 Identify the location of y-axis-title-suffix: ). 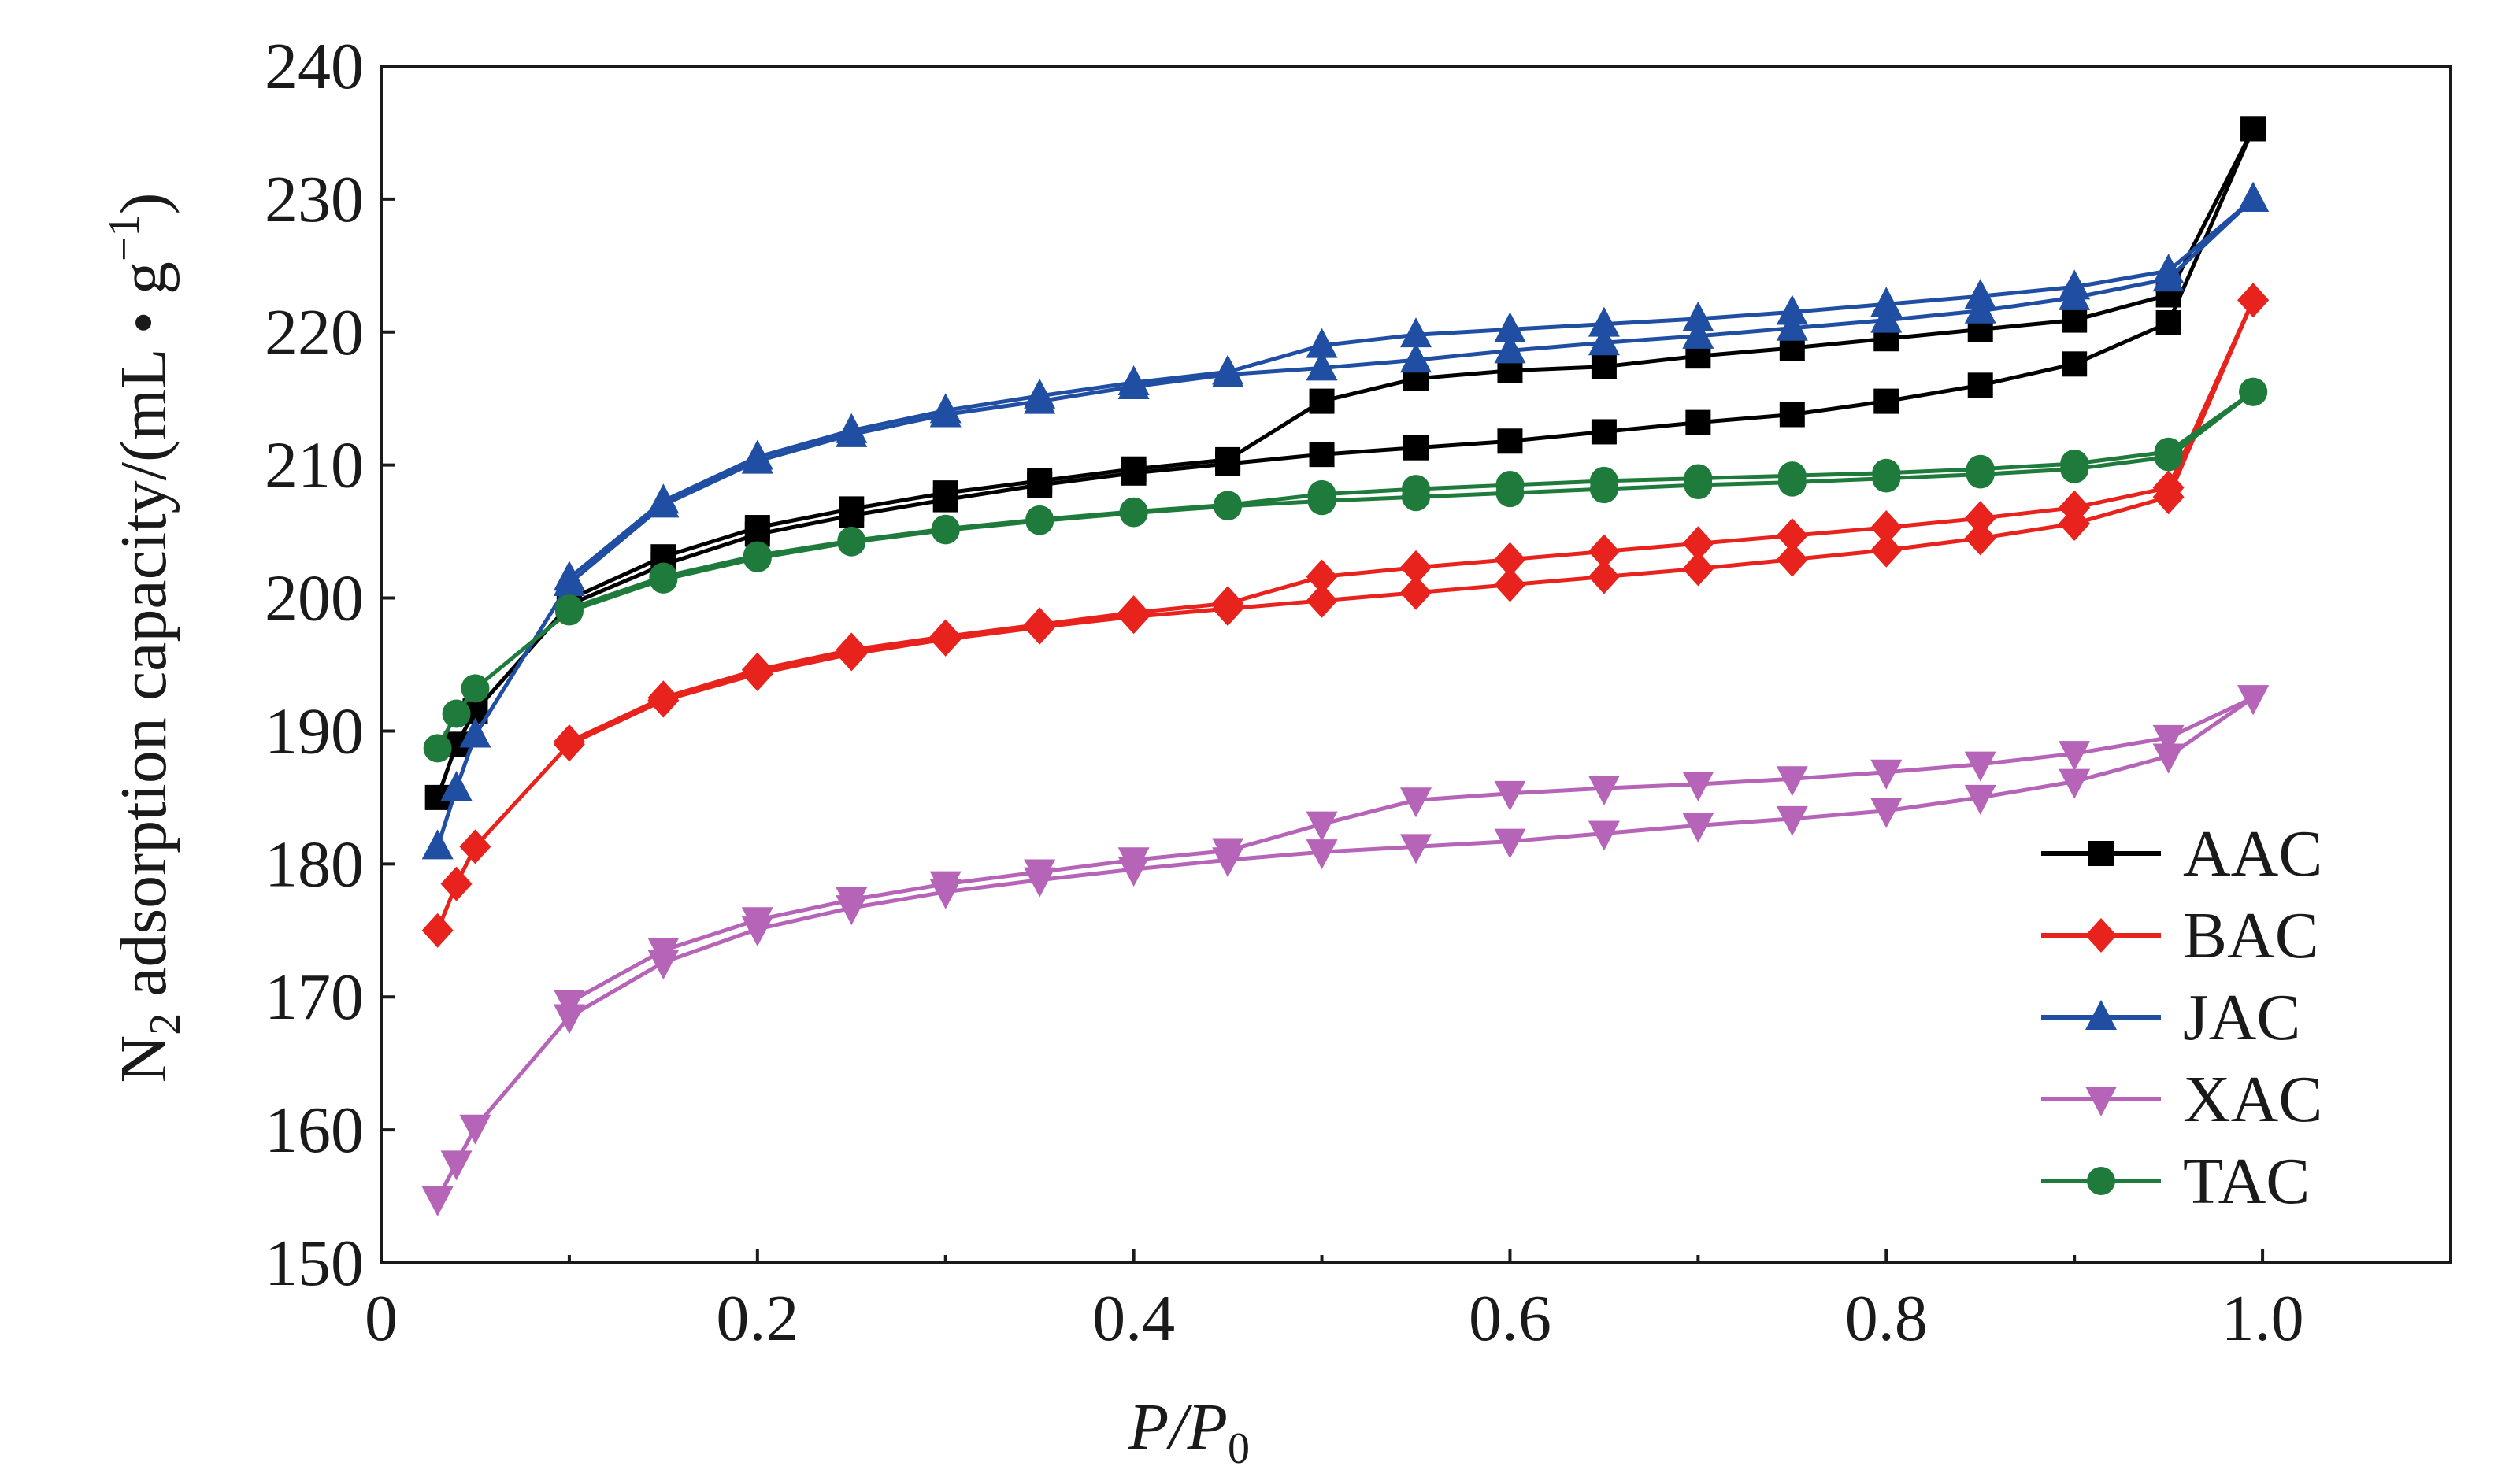
(143, 204).